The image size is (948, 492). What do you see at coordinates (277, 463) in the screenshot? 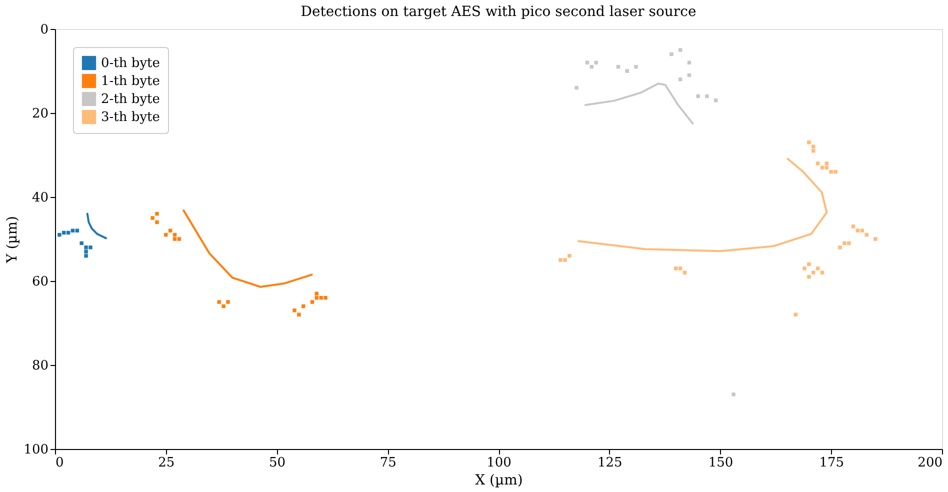
I see `x-tick-label: 50` at bounding box center [277, 463].